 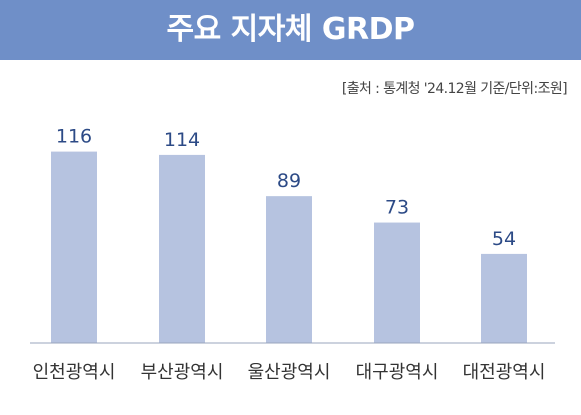 What do you see at coordinates (74, 137) in the screenshot?
I see `value-label-1: 116` at bounding box center [74, 137].